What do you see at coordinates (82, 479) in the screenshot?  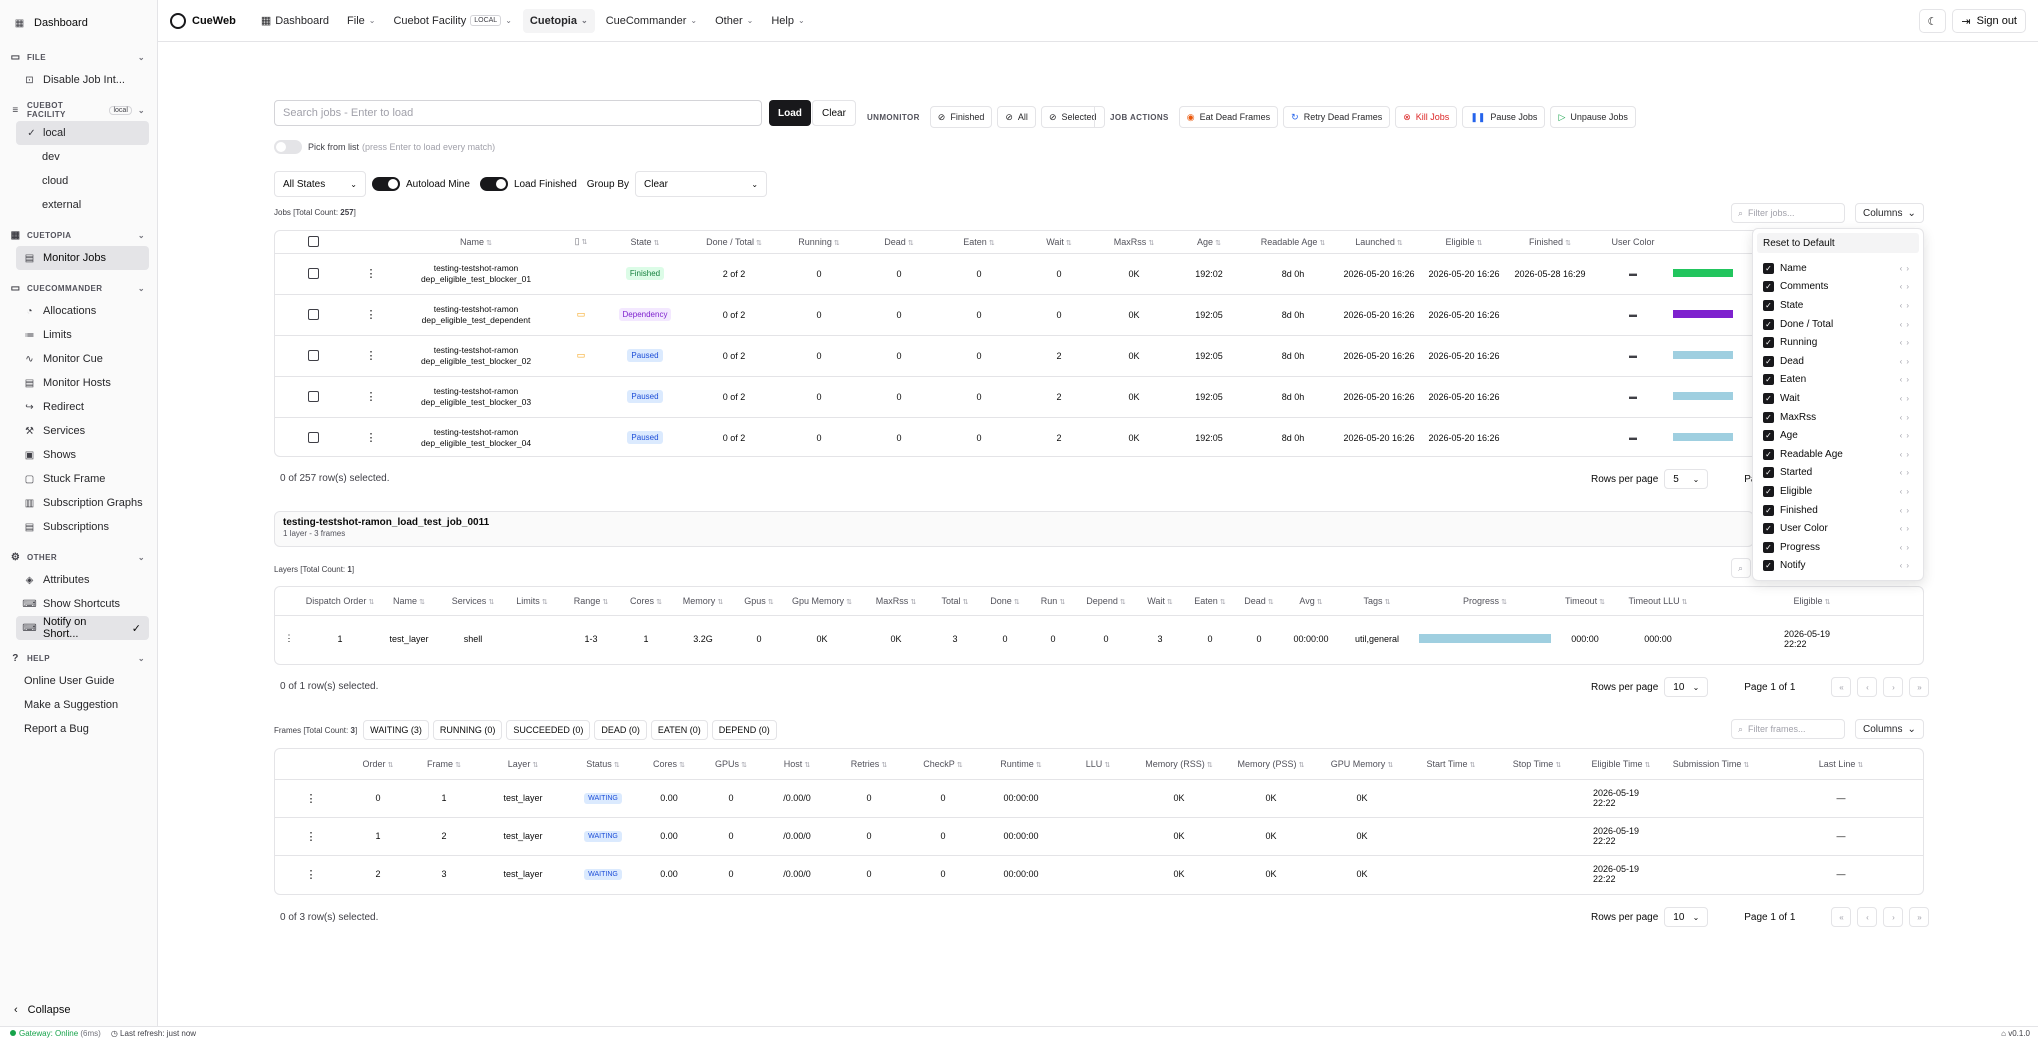 I see `sidebar-item-stuck-frame: ▢ Stuck Frame` at bounding box center [82, 479].